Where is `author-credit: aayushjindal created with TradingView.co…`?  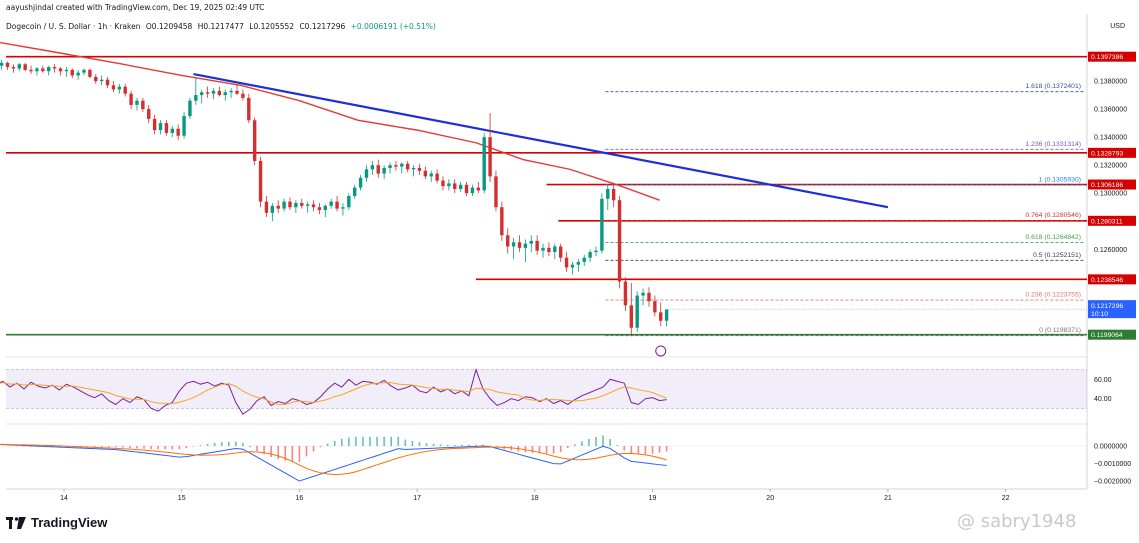
author-credit: aayushjindal created with TradingView.co… is located at coordinates (135, 7).